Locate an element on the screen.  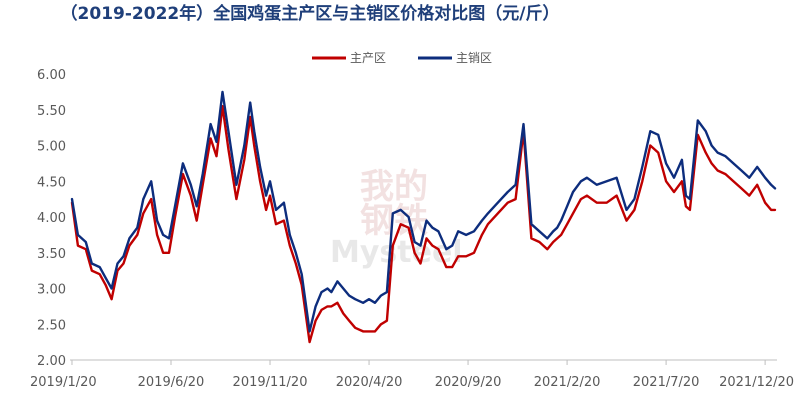
x-tick-label: 2019/6/20 is located at coordinates (171, 382).